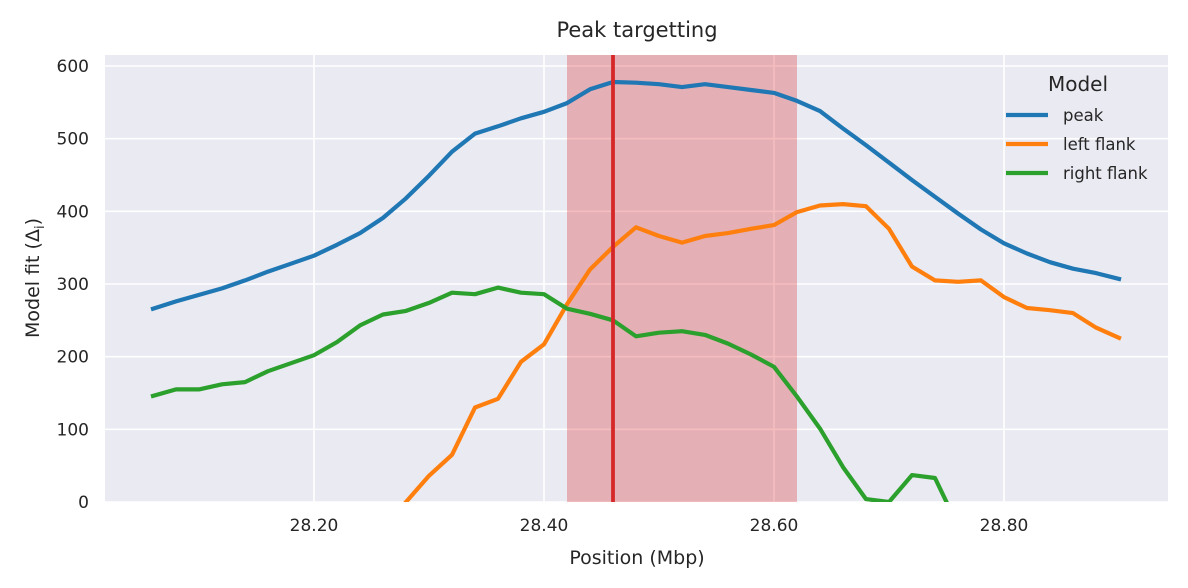 This screenshot has width=1188, height=588. What do you see at coordinates (73, 430) in the screenshot?
I see `y-tick-label: 100` at bounding box center [73, 430].